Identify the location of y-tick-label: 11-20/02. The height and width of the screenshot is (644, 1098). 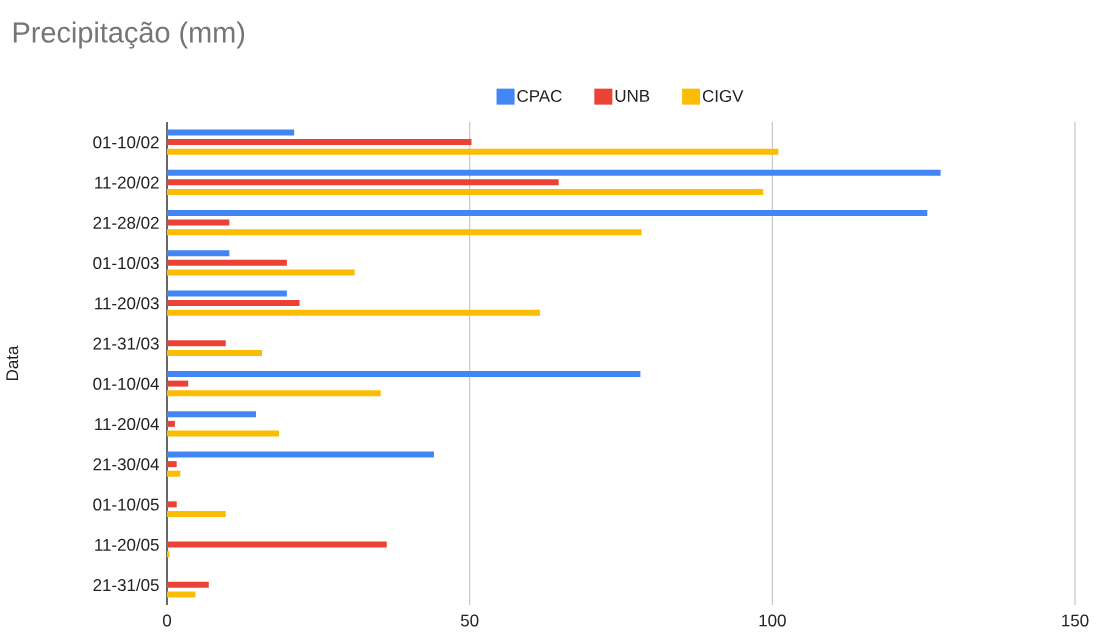
(127, 182).